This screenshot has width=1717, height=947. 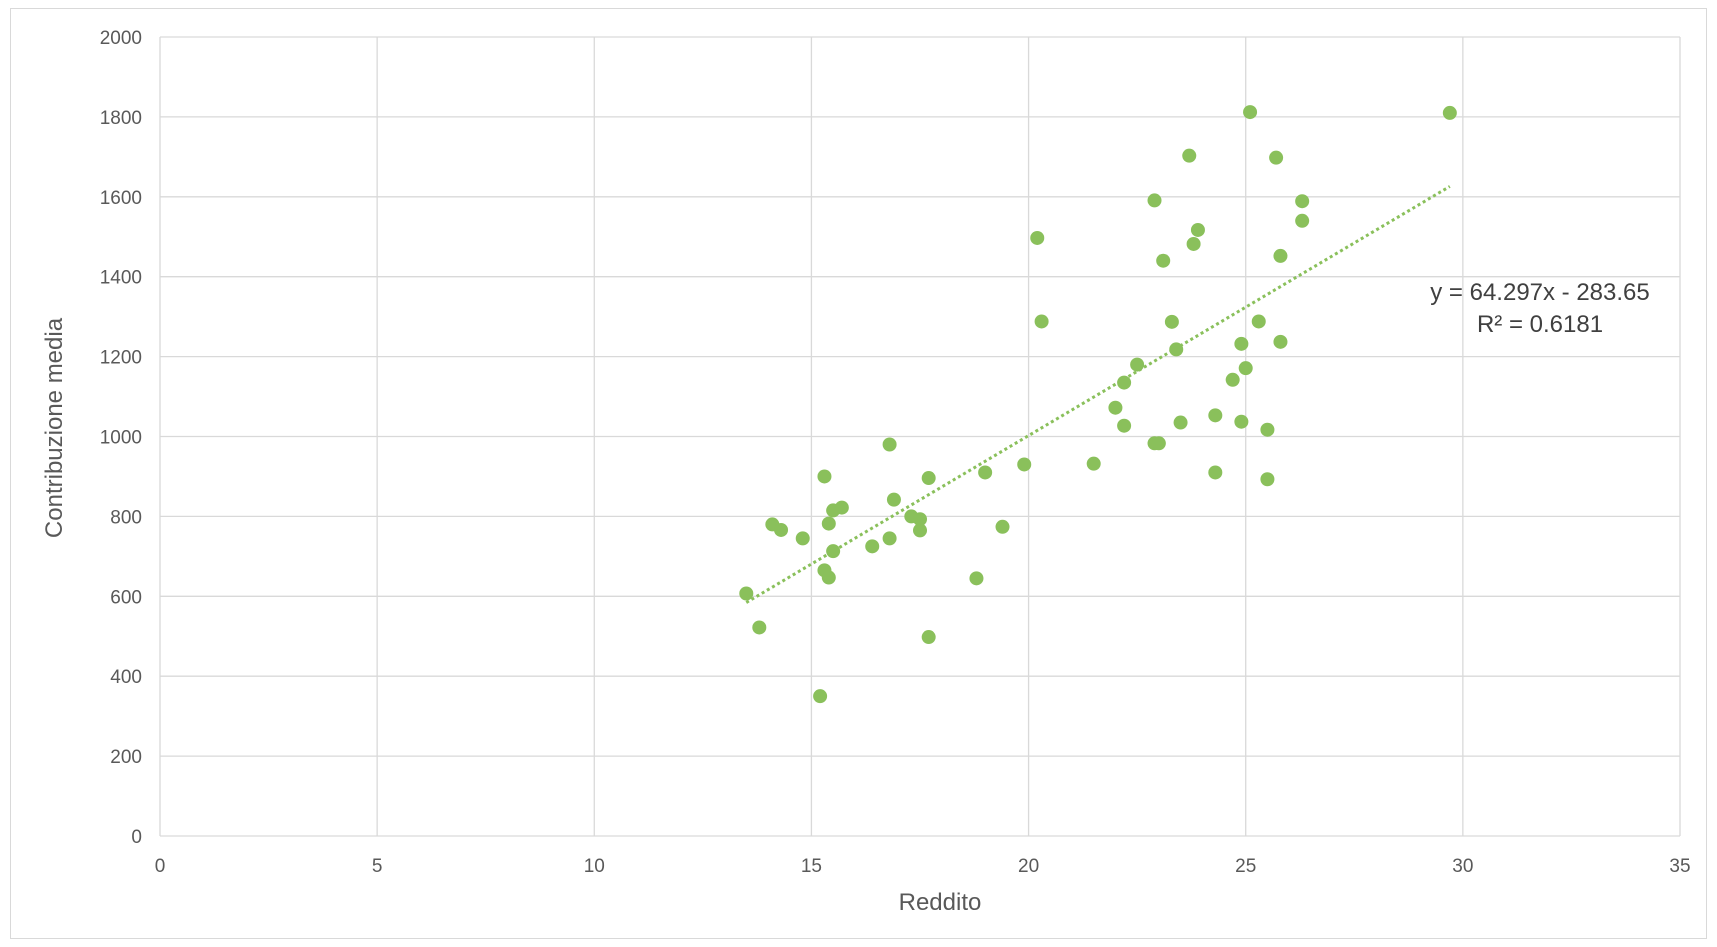 What do you see at coordinates (594, 866) in the screenshot?
I see `x-tick-label: 10` at bounding box center [594, 866].